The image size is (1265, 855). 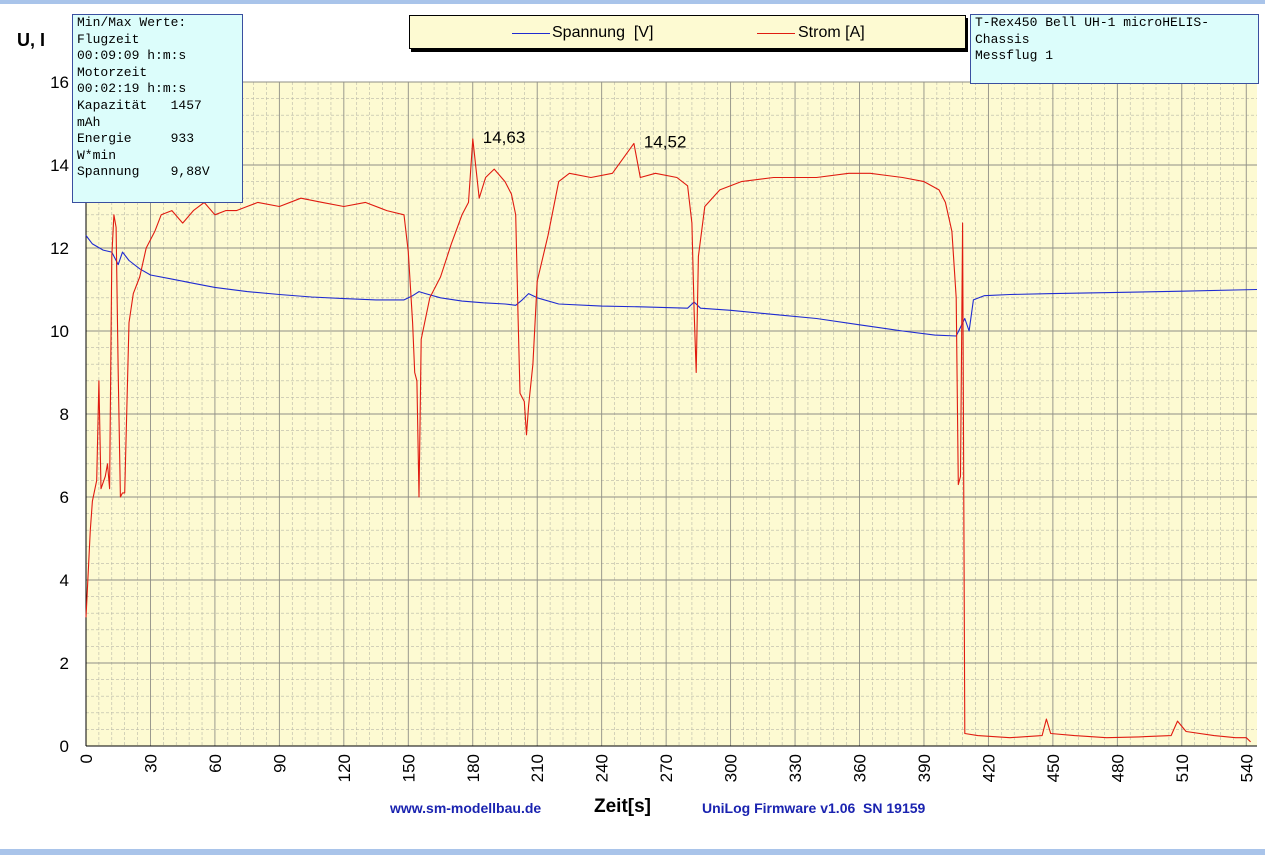 What do you see at coordinates (64, 663) in the screenshot?
I see `y-tick-label: 2` at bounding box center [64, 663].